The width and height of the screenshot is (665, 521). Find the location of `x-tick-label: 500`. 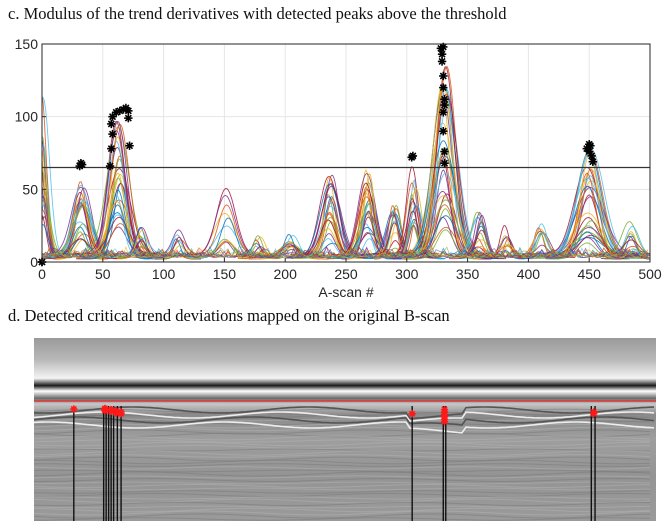

x-tick-label: 500 is located at coordinates (650, 274).